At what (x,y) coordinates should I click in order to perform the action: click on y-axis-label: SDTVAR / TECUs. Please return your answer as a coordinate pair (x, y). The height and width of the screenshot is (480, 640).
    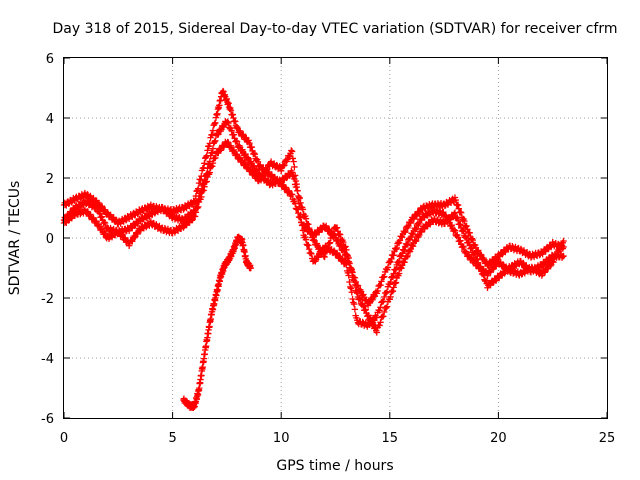
    Looking at the image, I should click on (15, 238).